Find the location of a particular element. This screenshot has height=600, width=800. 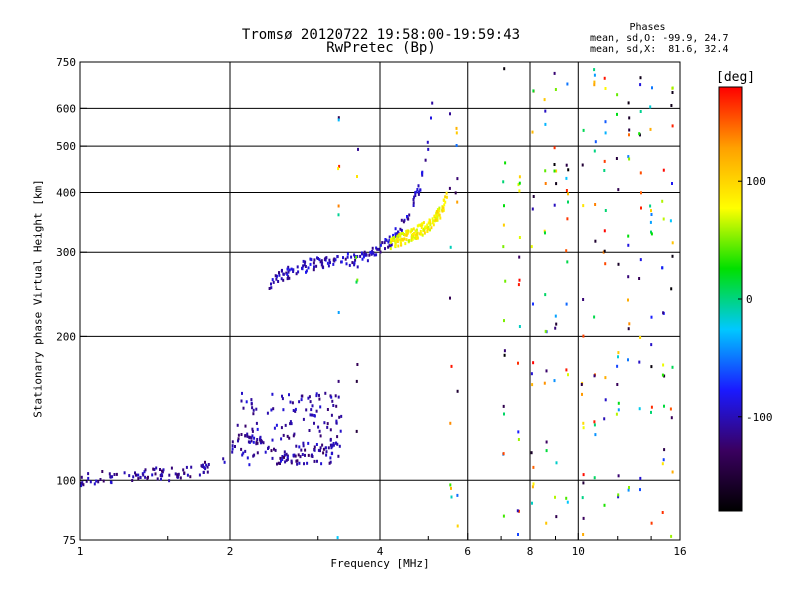

x-tick-label: 16 is located at coordinates (679, 551).